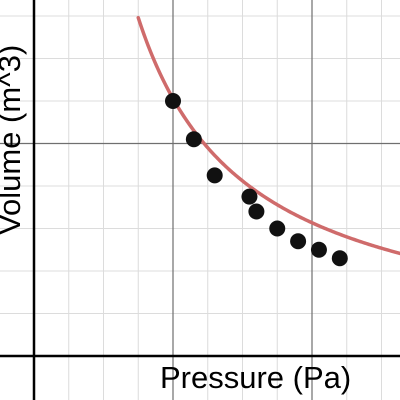 The width and height of the screenshot is (400, 400). Describe the element at coordinates (255, 377) in the screenshot. I see `x-axis-label: Pressure (Pa)` at that location.